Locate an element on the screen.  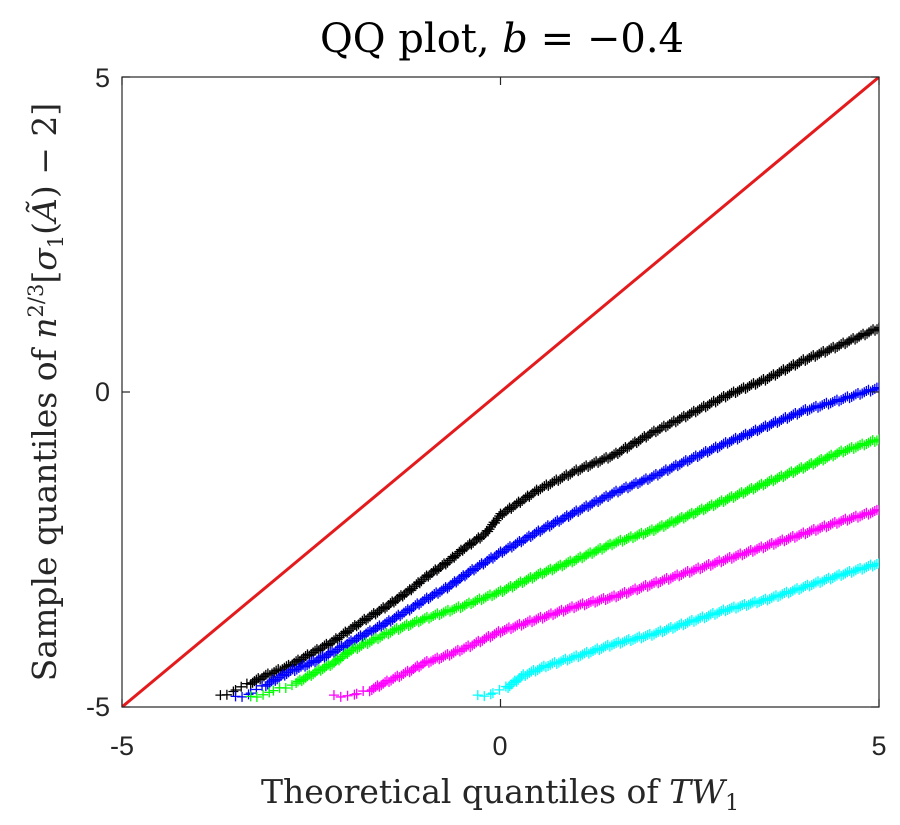
series-black-point is located at coordinates (241, 686).